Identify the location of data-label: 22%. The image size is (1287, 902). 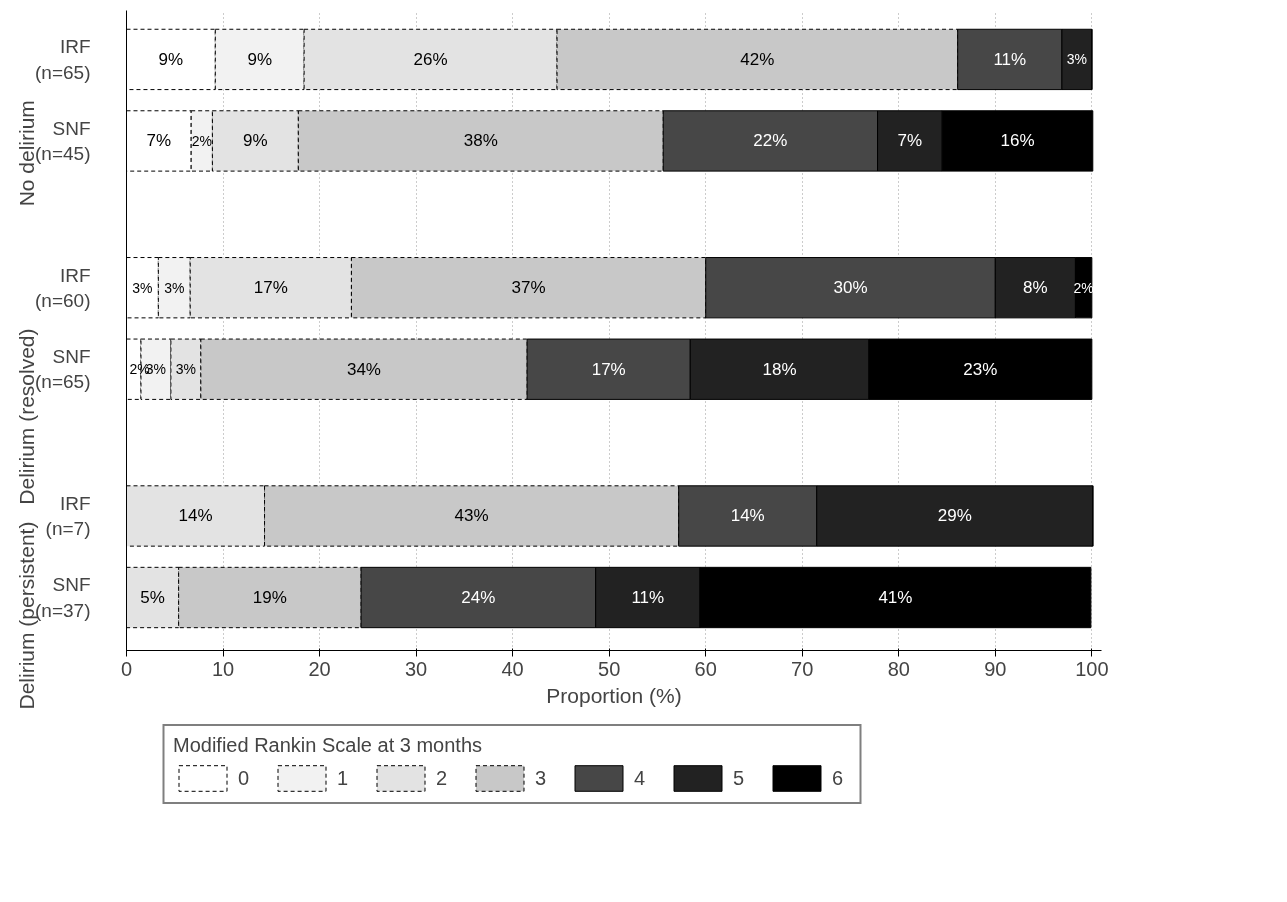
(770, 141).